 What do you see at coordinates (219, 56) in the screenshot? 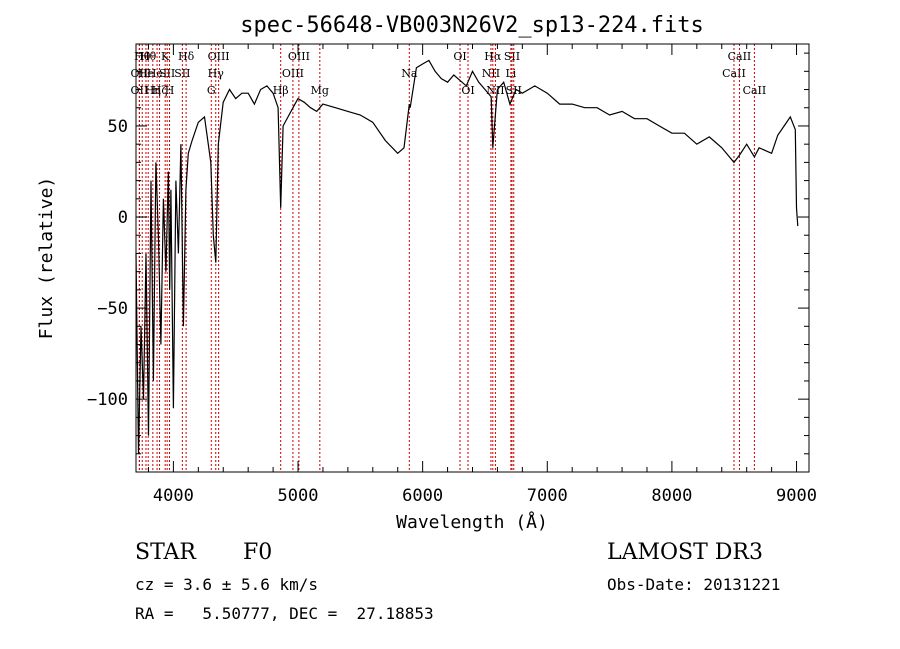
I see `line-marker-label-15: OIII` at bounding box center [219, 56].